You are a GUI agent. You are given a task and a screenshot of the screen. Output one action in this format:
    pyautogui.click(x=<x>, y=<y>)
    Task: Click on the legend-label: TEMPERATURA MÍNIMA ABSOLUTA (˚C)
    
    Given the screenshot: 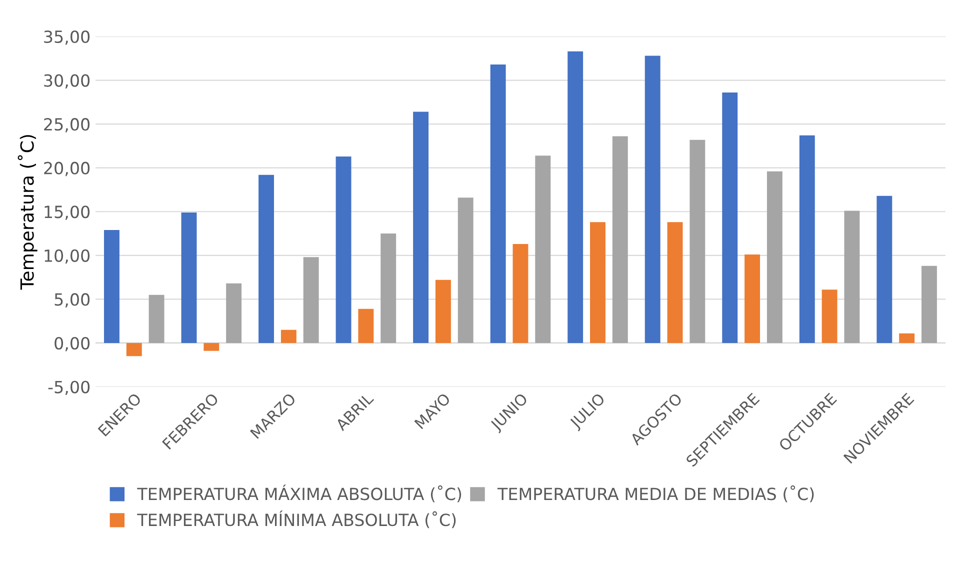 What is the action you would take?
    pyautogui.click(x=296, y=519)
    